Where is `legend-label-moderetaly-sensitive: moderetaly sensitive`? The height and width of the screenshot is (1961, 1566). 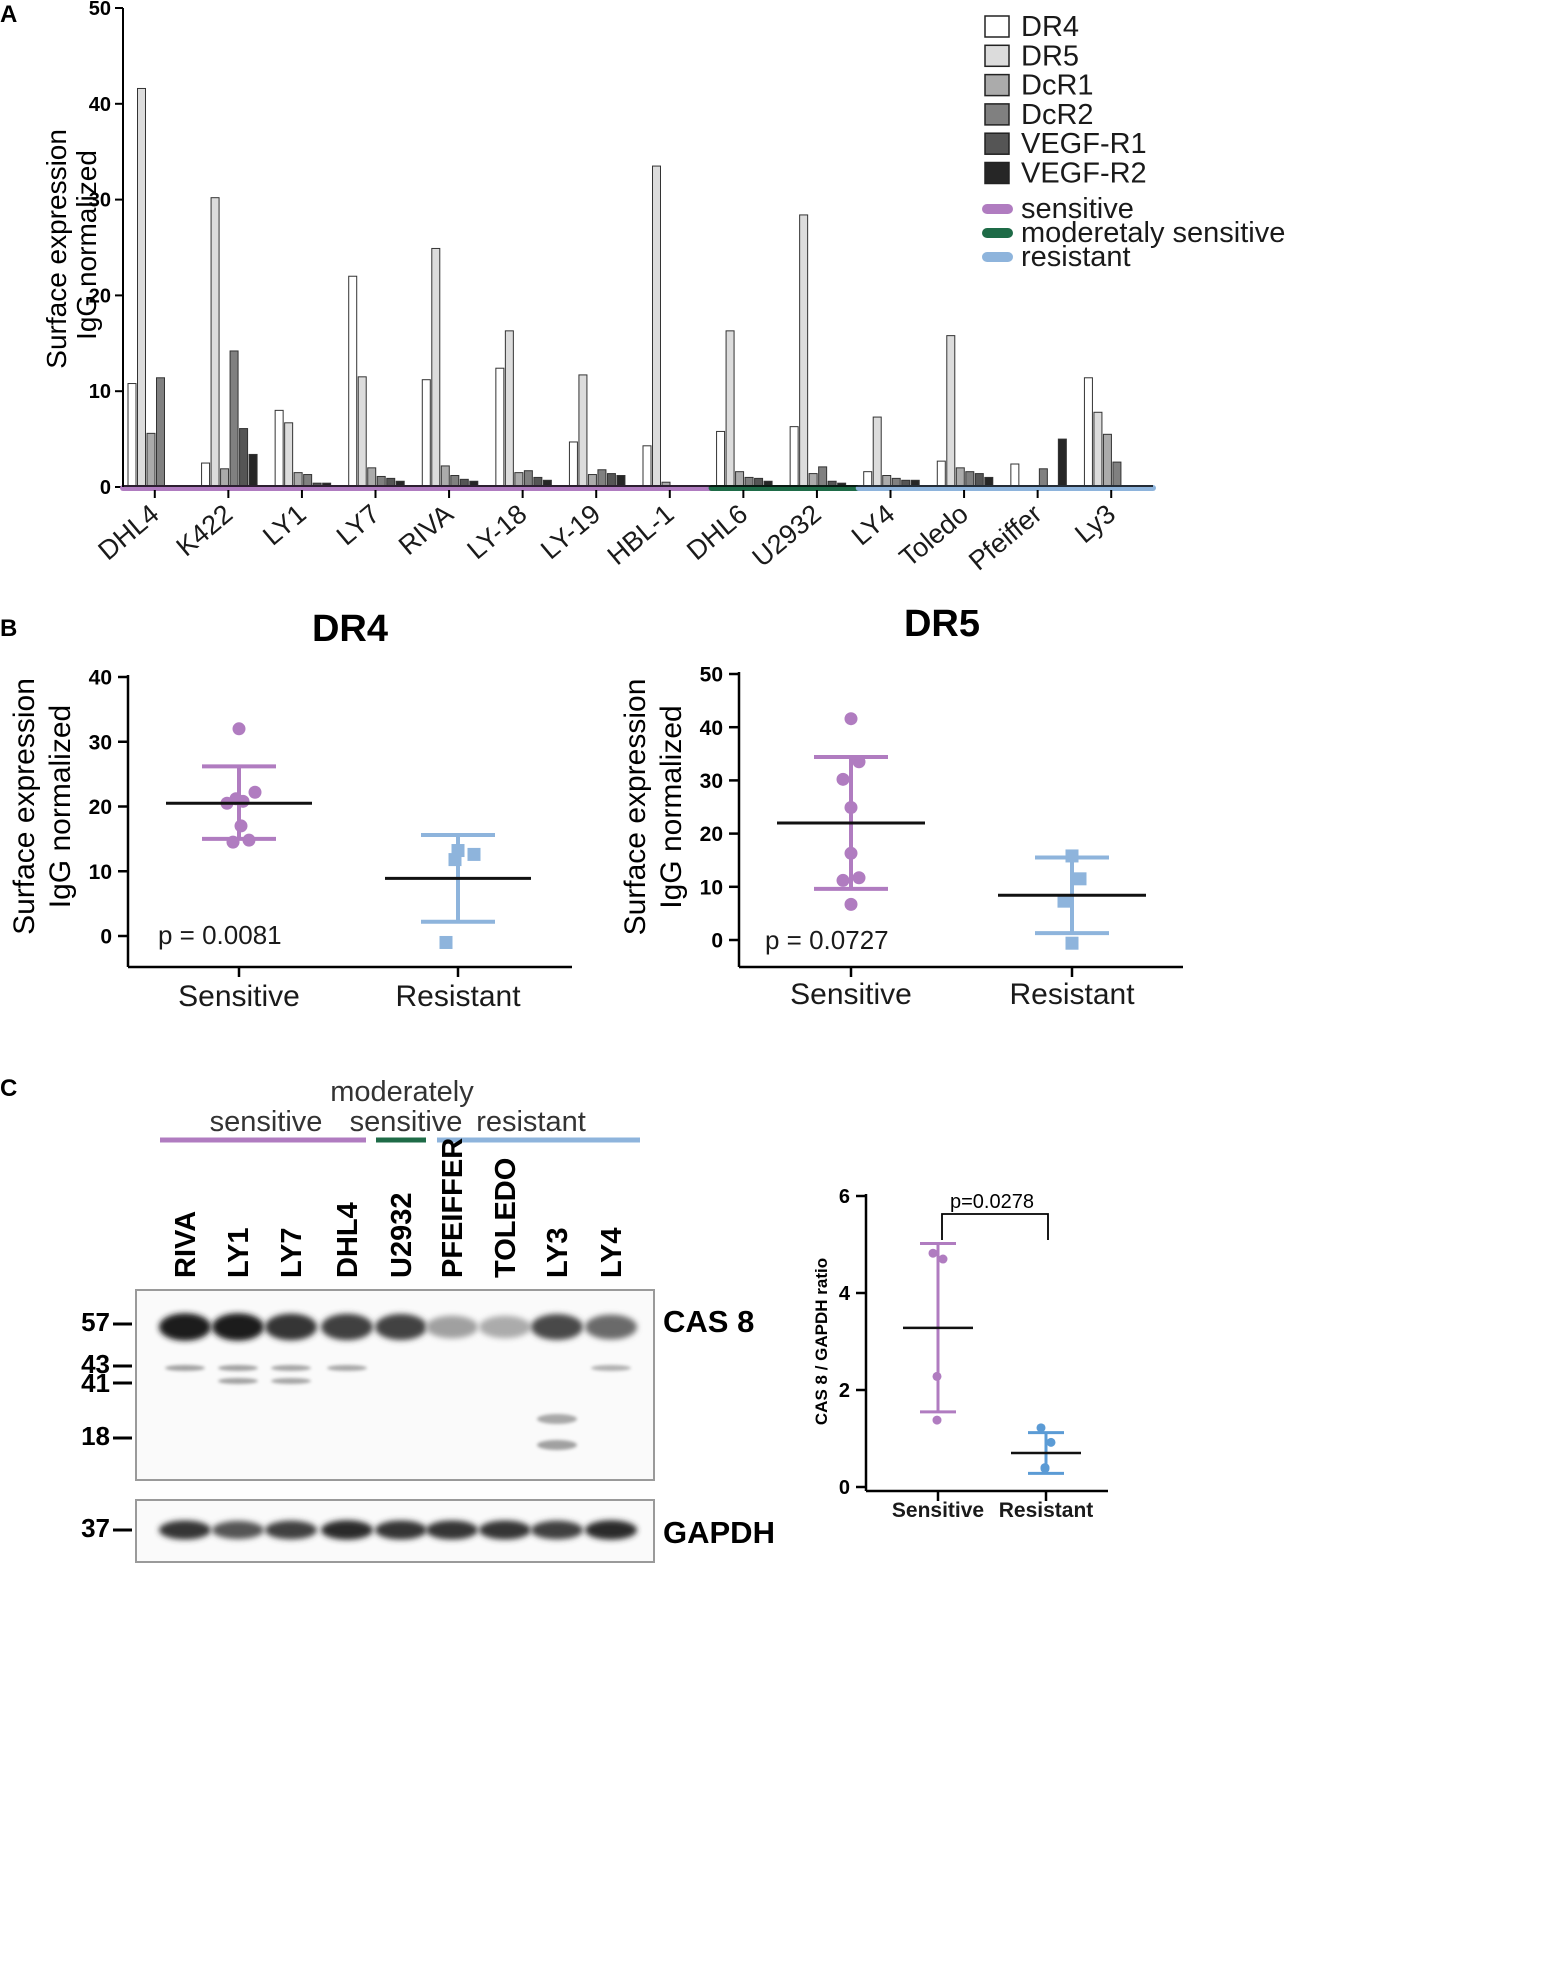 legend-label-moderetaly-sensitive: moderetaly sensitive is located at coordinates (1153, 233).